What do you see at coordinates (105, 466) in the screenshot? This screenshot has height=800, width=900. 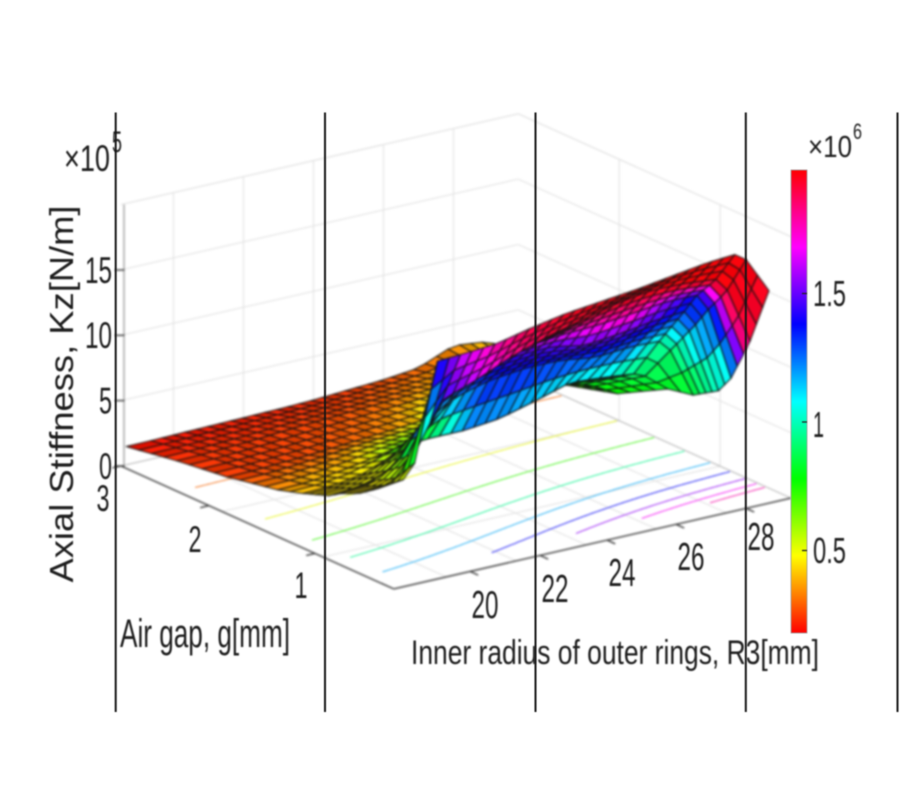 I see `svg-text: 0` at bounding box center [105, 466].